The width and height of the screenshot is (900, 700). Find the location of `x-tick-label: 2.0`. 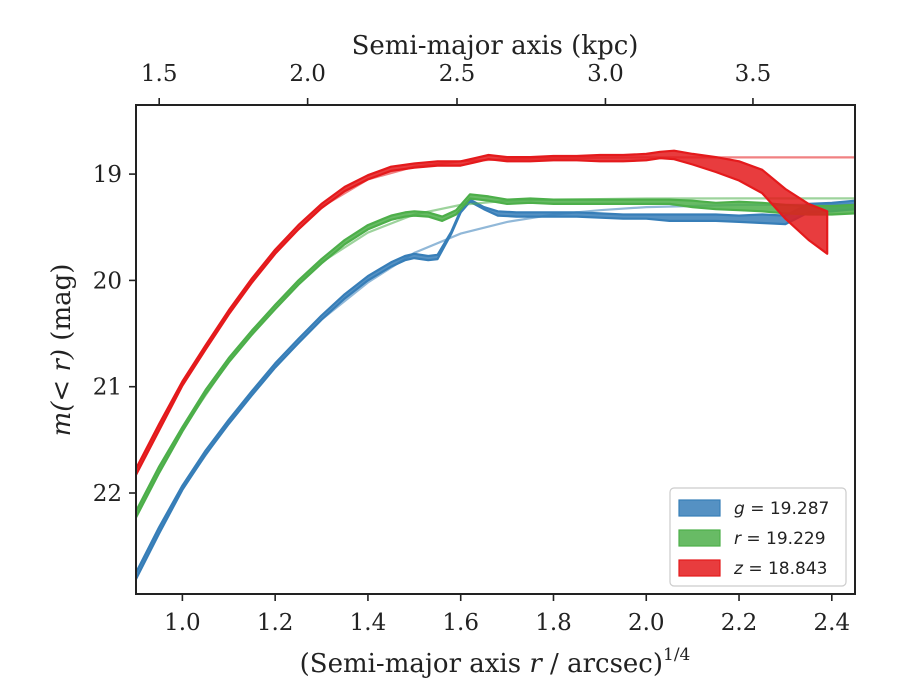

x-tick-label: 2.0 is located at coordinates (646, 623).